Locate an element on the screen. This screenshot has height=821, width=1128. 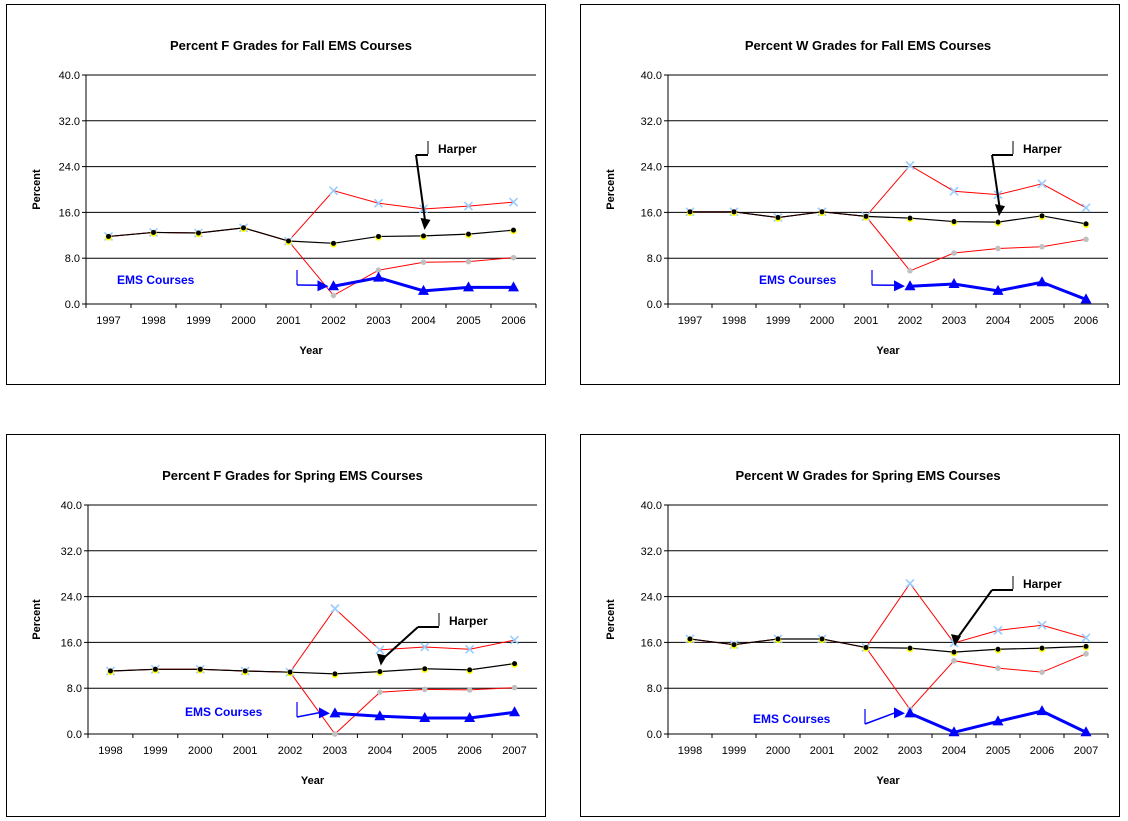
series-line-upper is located at coordinates (888, 191).